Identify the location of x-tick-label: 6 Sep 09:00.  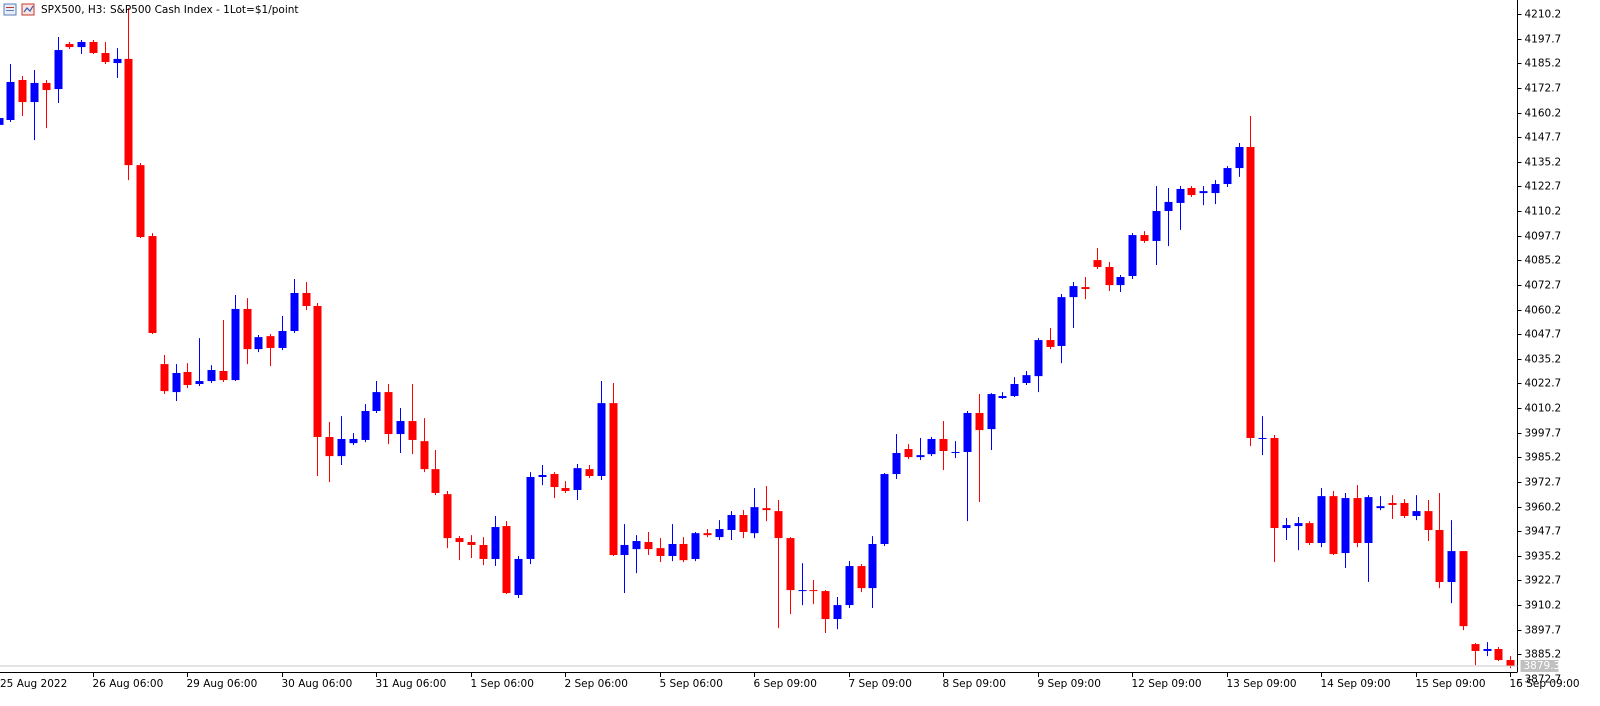
(785, 684).